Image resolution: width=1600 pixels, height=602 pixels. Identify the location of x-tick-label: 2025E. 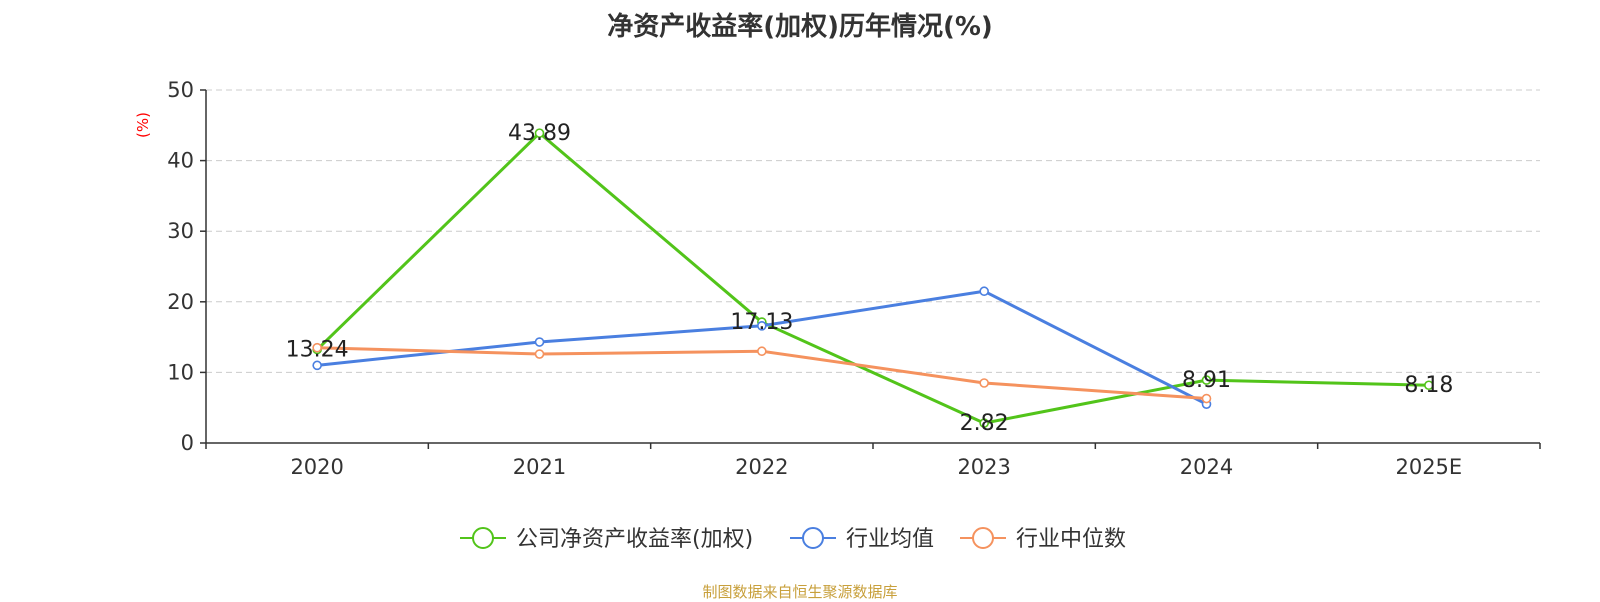
(1428, 467).